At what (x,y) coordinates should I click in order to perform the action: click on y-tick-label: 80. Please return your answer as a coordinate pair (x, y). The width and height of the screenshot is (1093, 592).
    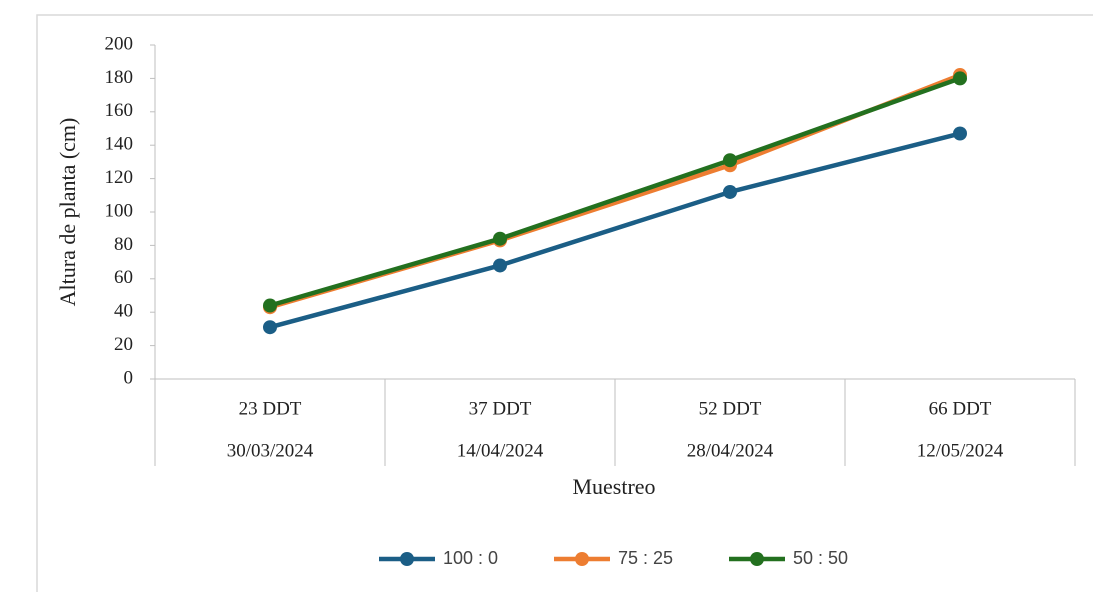
    Looking at the image, I should click on (123, 244).